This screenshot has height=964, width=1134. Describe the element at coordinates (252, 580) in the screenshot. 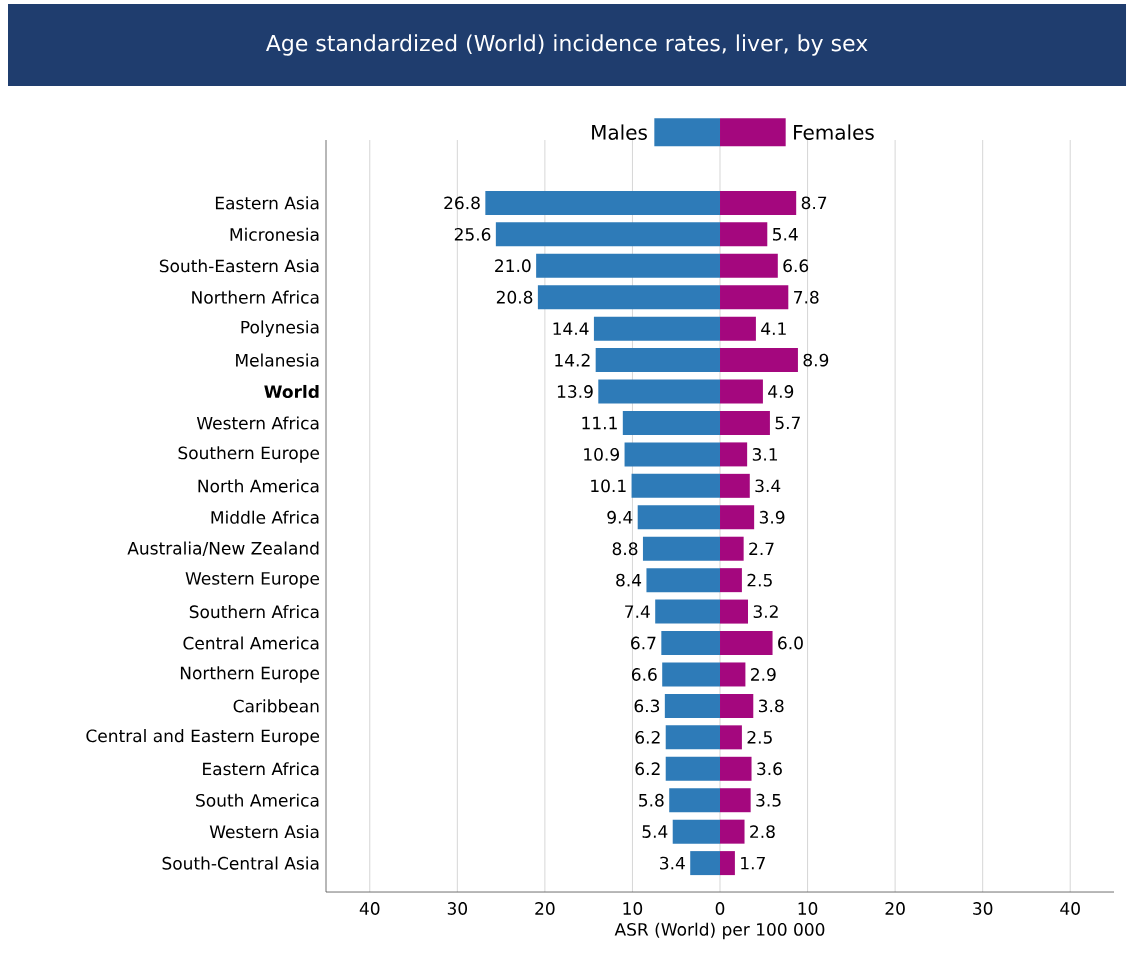

I see `y-tick-label: Western Europe` at that location.